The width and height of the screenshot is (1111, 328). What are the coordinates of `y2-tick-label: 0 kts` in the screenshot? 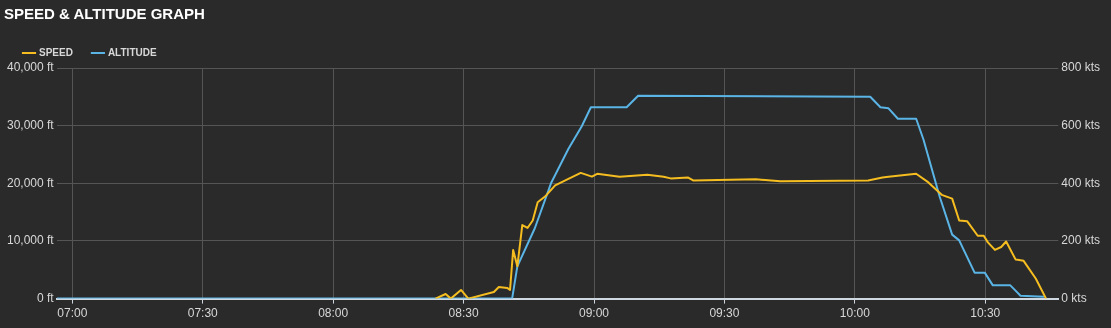 It's located at (1074, 297).